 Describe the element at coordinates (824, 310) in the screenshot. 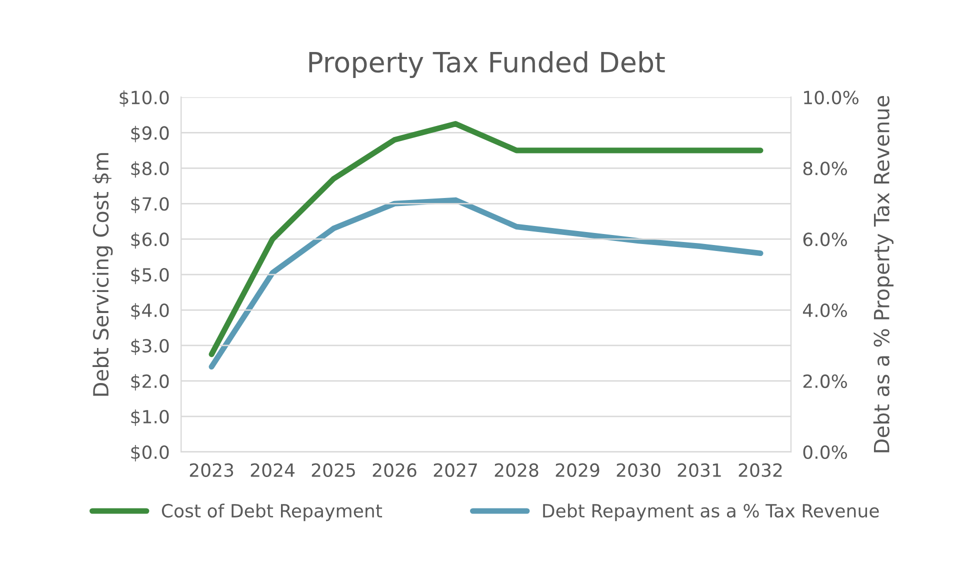

I see `y2-tick-label: 4.0%` at that location.